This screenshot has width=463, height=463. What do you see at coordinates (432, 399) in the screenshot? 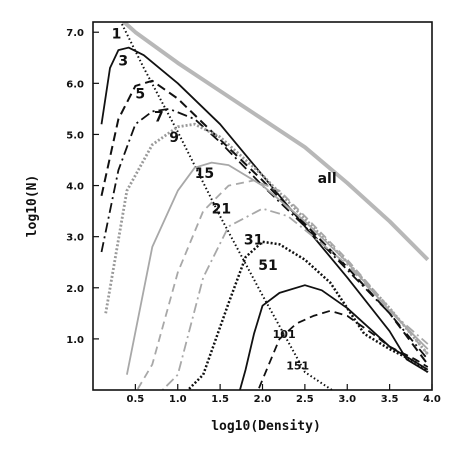
I see `x-tick-label: 4.0` at bounding box center [432, 399].